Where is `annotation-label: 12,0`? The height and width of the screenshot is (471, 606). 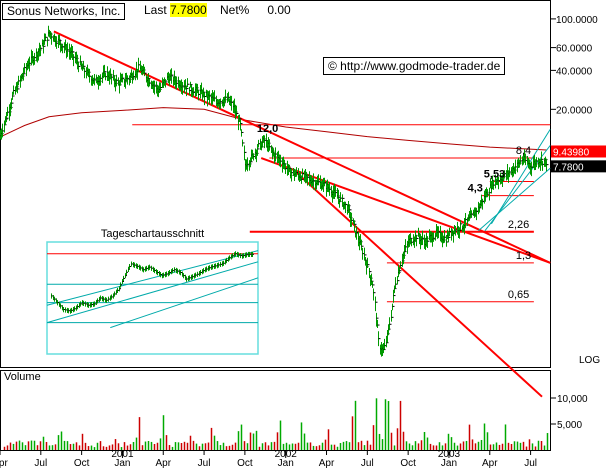 annotation-label: 12,0 is located at coordinates (267, 129).